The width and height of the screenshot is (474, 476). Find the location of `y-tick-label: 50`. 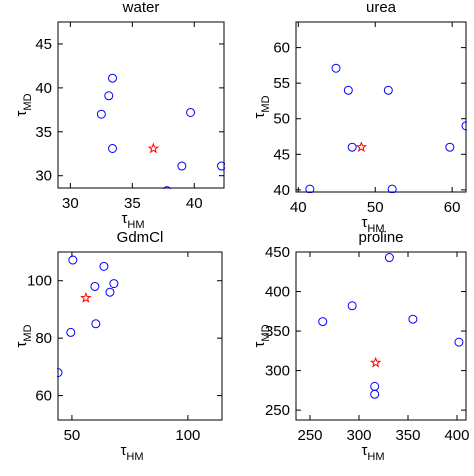

y-tick-label: 50 is located at coordinates (281, 119).